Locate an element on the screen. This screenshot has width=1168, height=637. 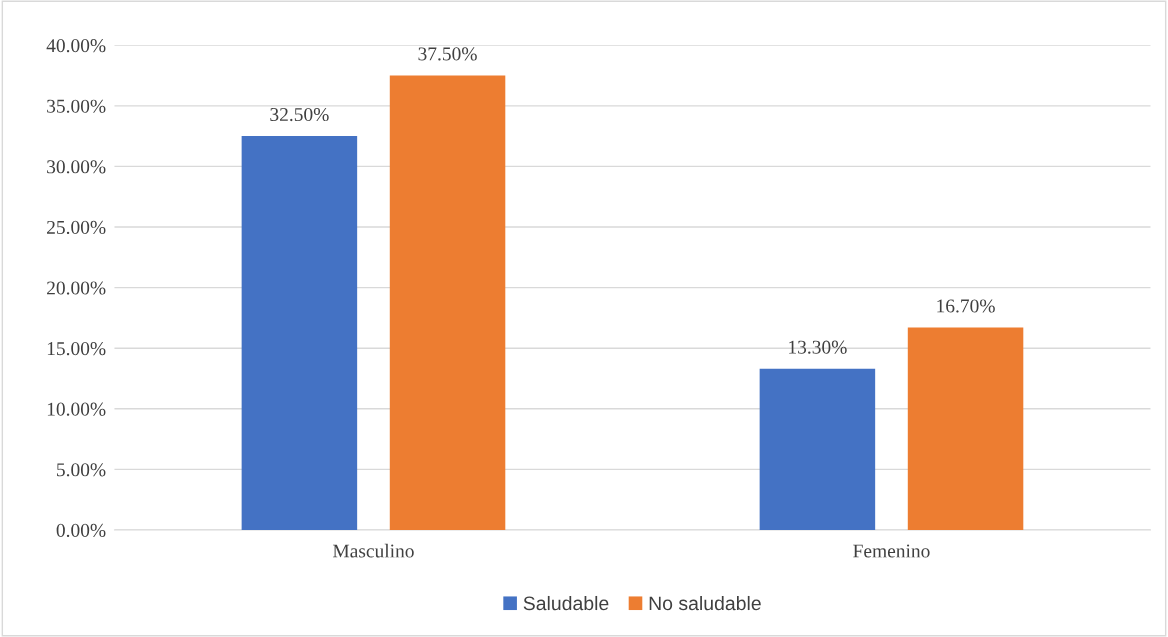
x-tick-label: Femenino is located at coordinates (891, 551).